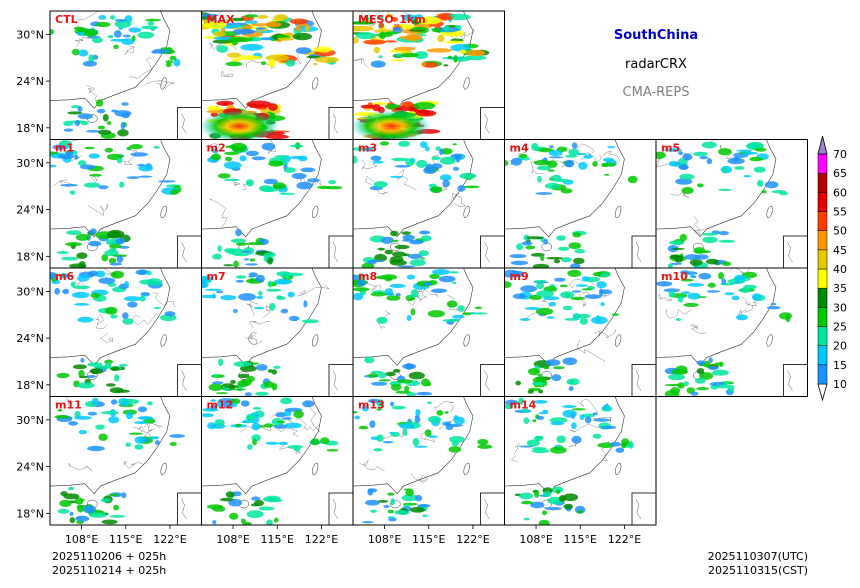  I want to click on colorbar-under, so click(822, 392).